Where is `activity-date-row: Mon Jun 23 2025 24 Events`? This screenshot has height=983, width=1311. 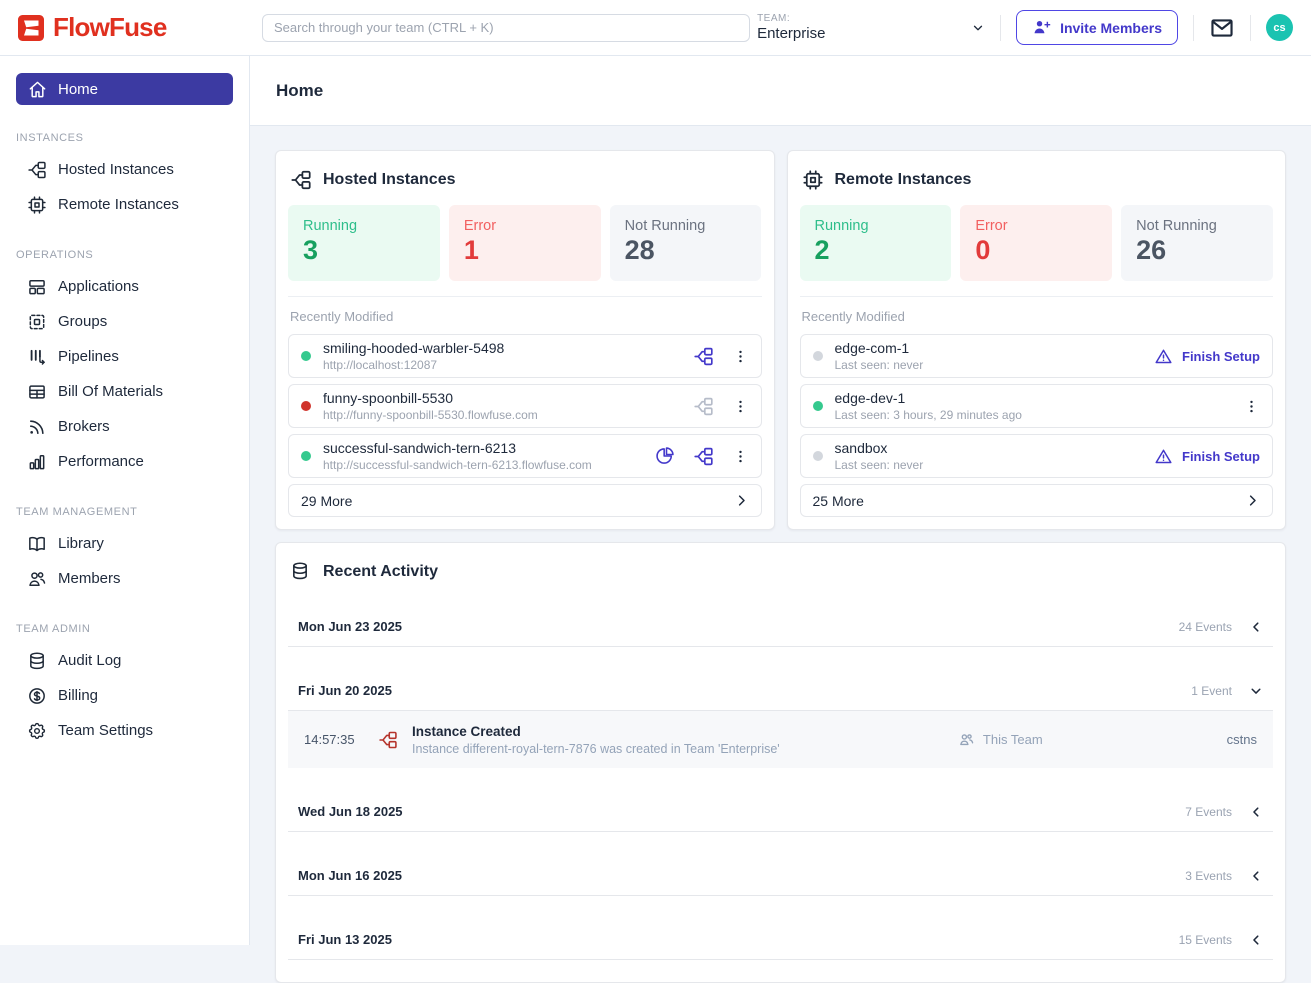 activity-date-row: Mon Jun 23 2025 24 Events is located at coordinates (780, 627).